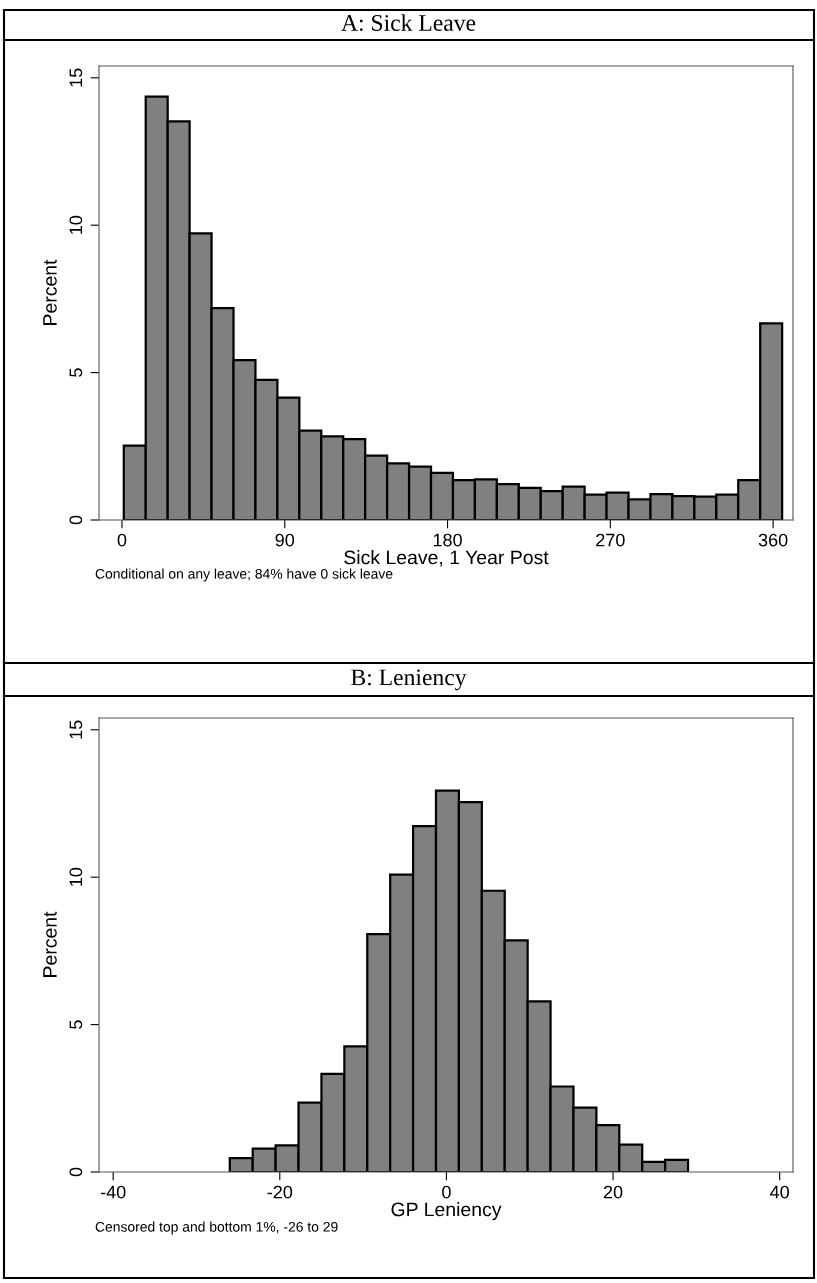 The width and height of the screenshot is (817, 1283). I want to click on text: Conditional on any leave; 84% have 0 sick leave, so click(244, 575).